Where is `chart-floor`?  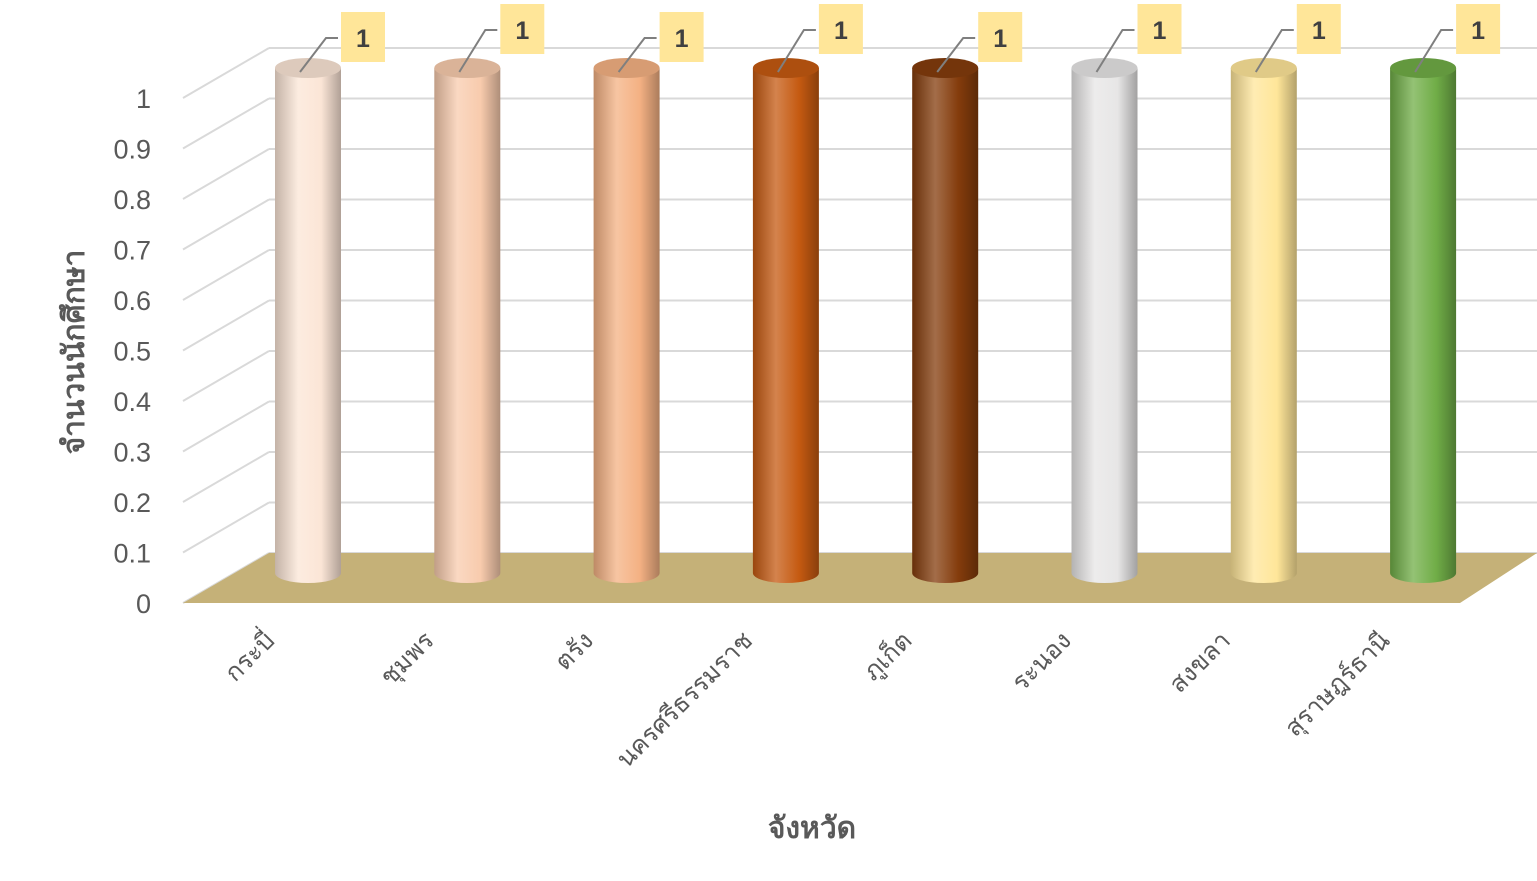
chart-floor is located at coordinates (860, 578).